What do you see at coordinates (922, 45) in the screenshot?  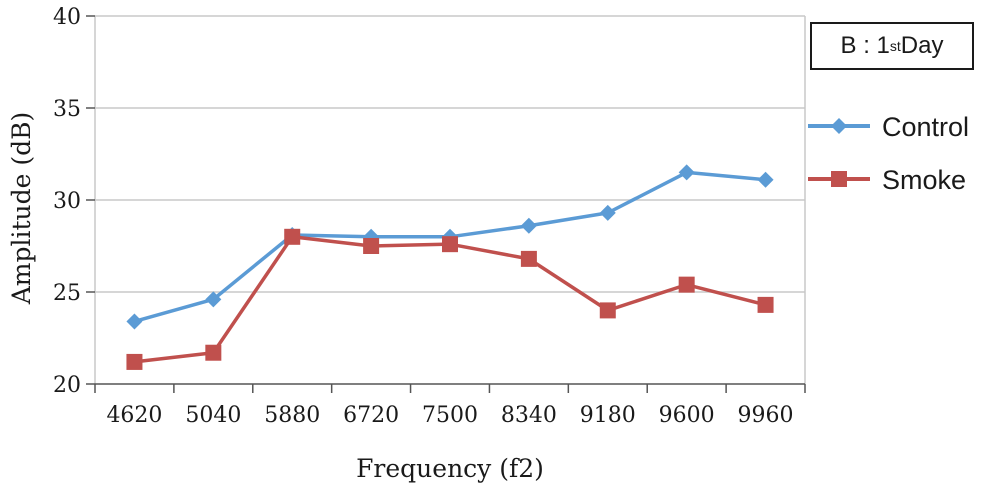 I see `annotation-suffix: Day` at bounding box center [922, 45].